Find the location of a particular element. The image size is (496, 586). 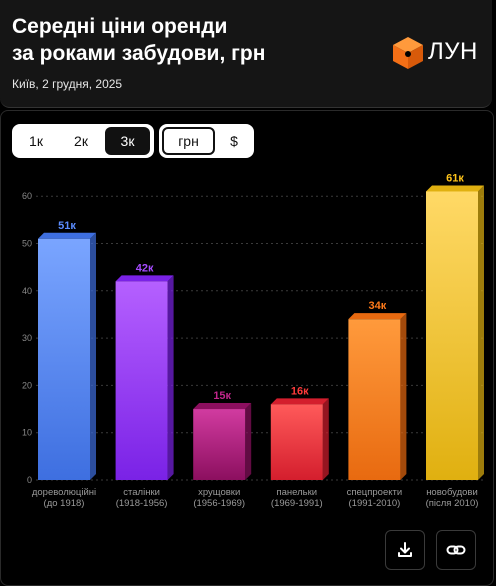

x-category-label: спецпроекти is located at coordinates (375, 492).